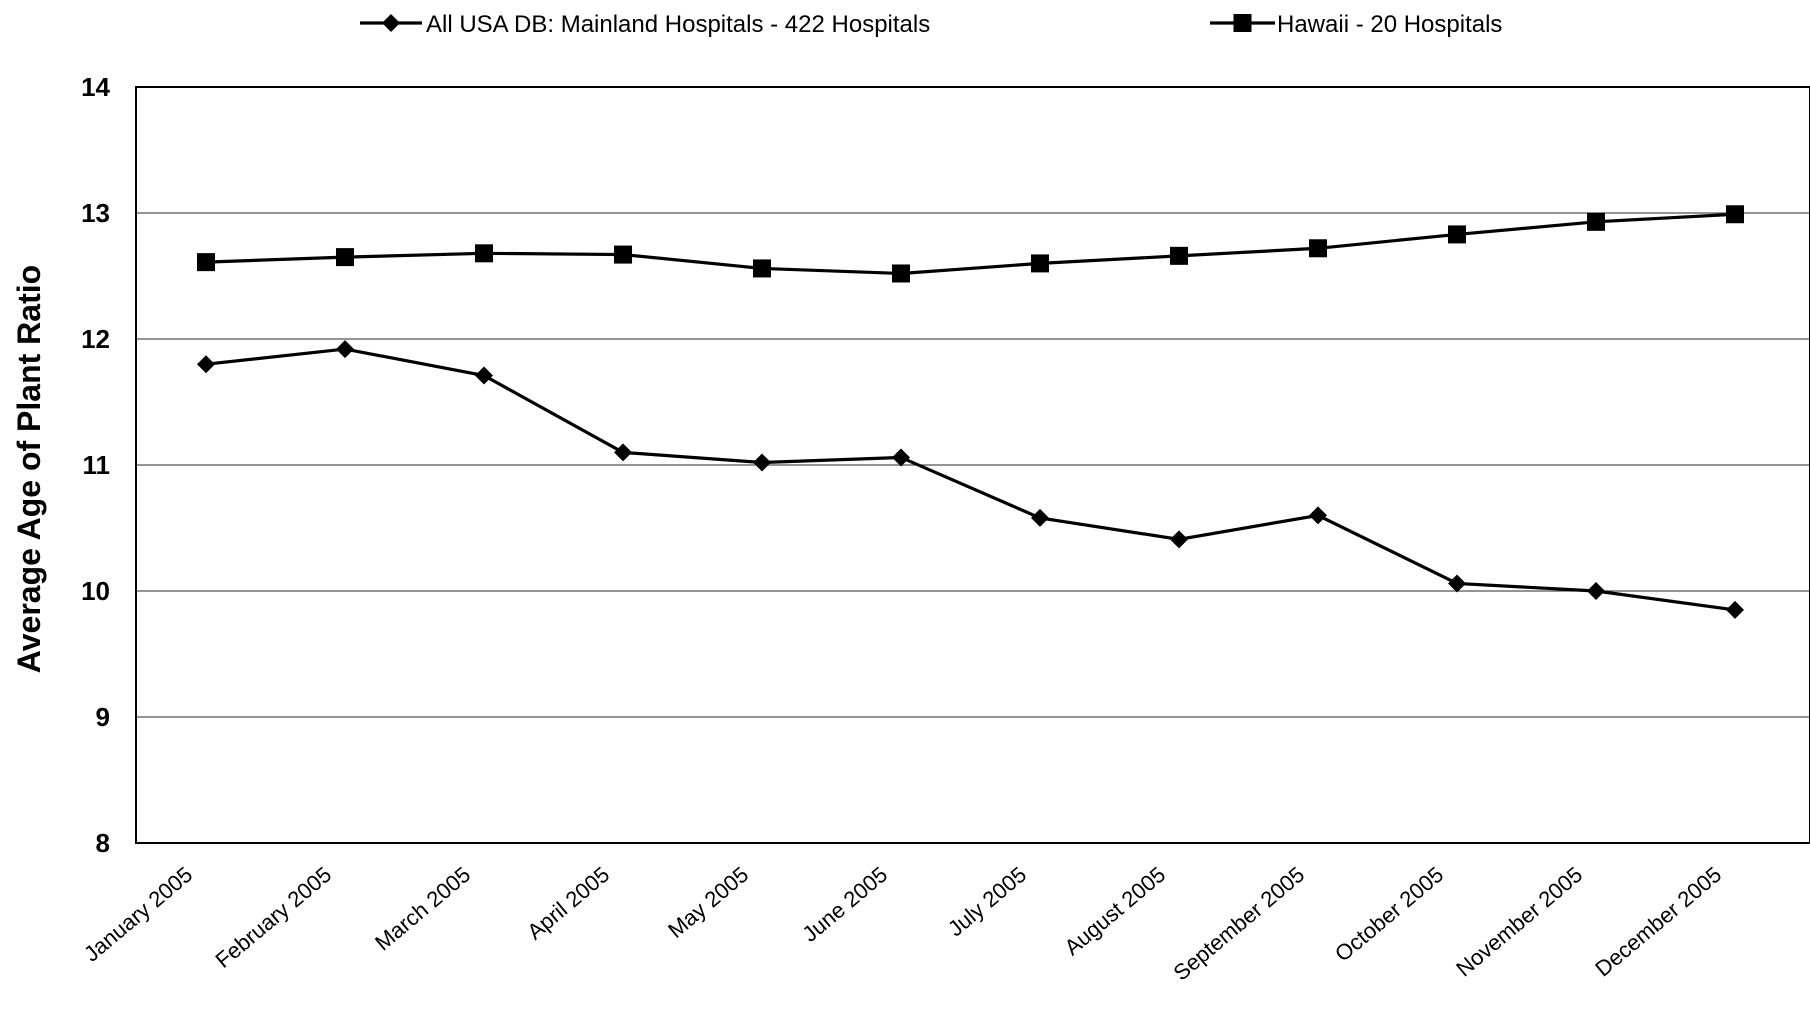 Image resolution: width=1810 pixels, height=1021 pixels. Describe the element at coordinates (987, 902) in the screenshot. I see `x-tick-label: July 2005` at that location.